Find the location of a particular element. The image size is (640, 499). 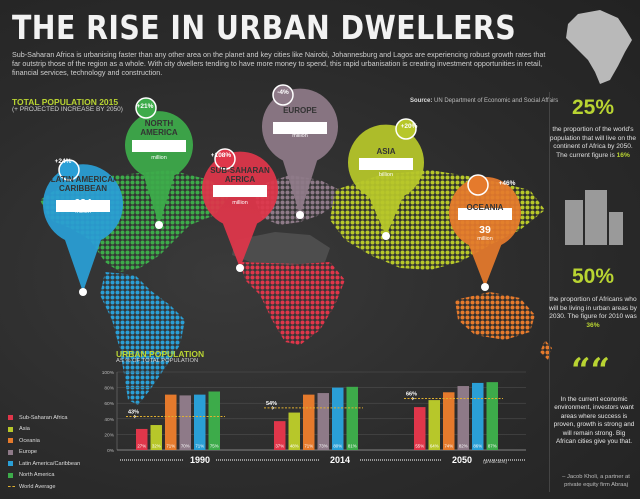

region-shape-north-africa is located at coordinates (281, 248).